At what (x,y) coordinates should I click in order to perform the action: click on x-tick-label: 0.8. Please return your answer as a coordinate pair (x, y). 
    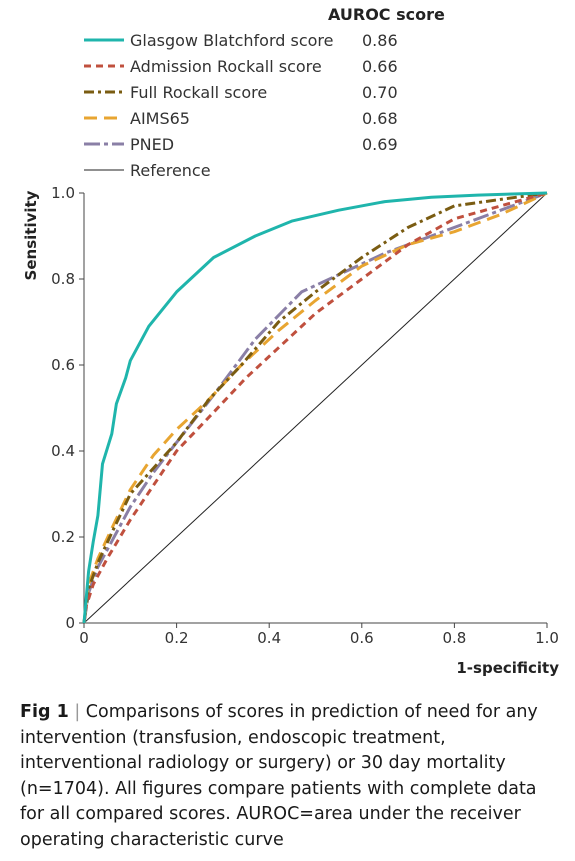
    Looking at the image, I should click on (454, 638).